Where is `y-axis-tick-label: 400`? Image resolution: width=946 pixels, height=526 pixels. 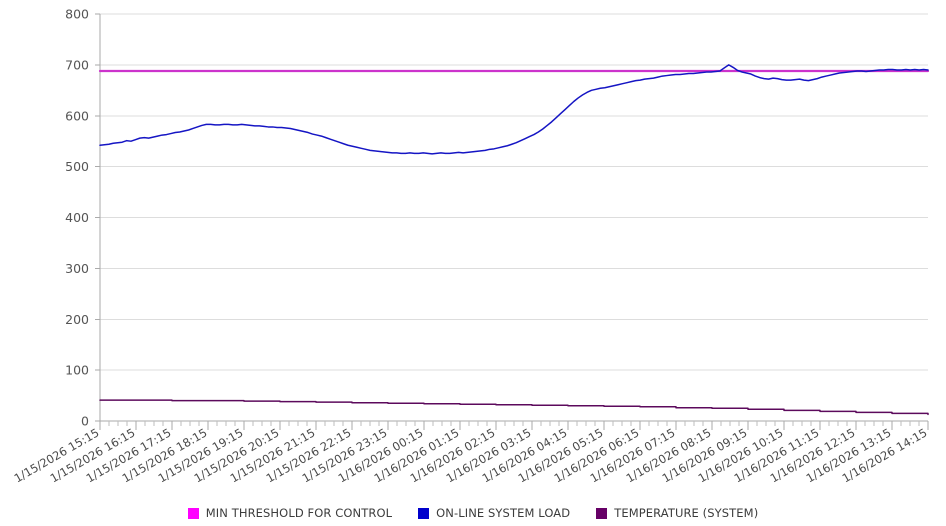 y-axis-tick-label: 400 is located at coordinates (77, 217).